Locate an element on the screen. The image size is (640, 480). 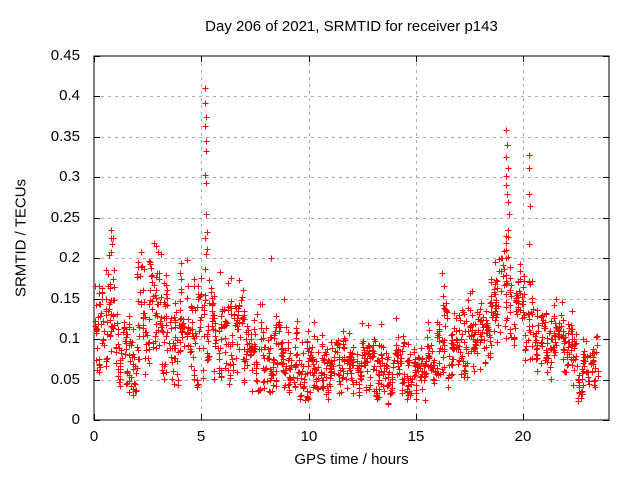
y-tick-label: 0.05 is located at coordinates (65, 379).